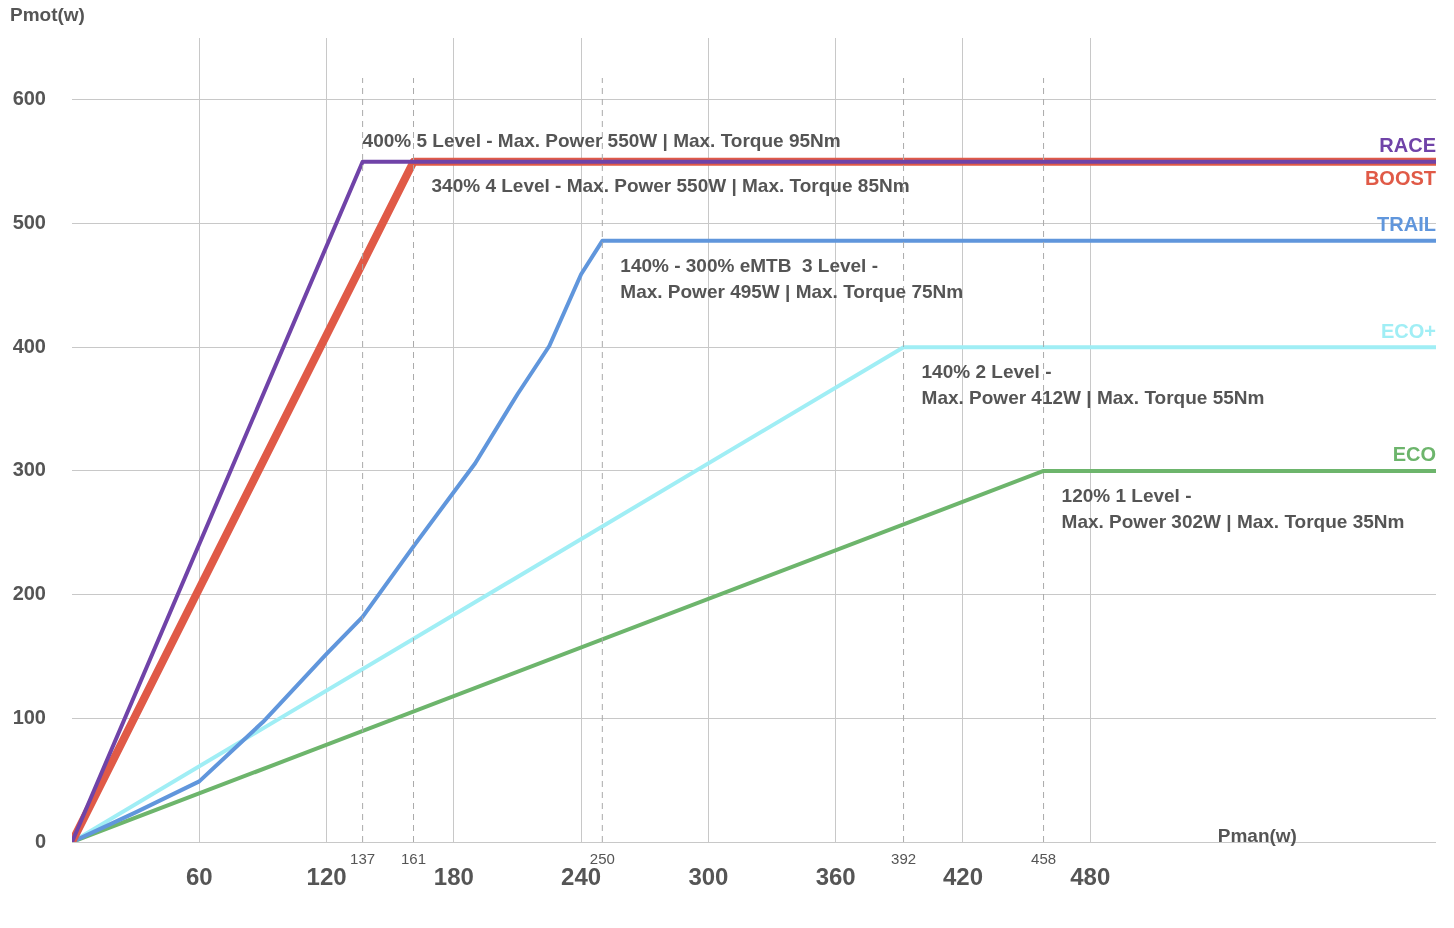  Describe the element at coordinates (453, 877) in the screenshot. I see `x-tick-label: 180` at that location.